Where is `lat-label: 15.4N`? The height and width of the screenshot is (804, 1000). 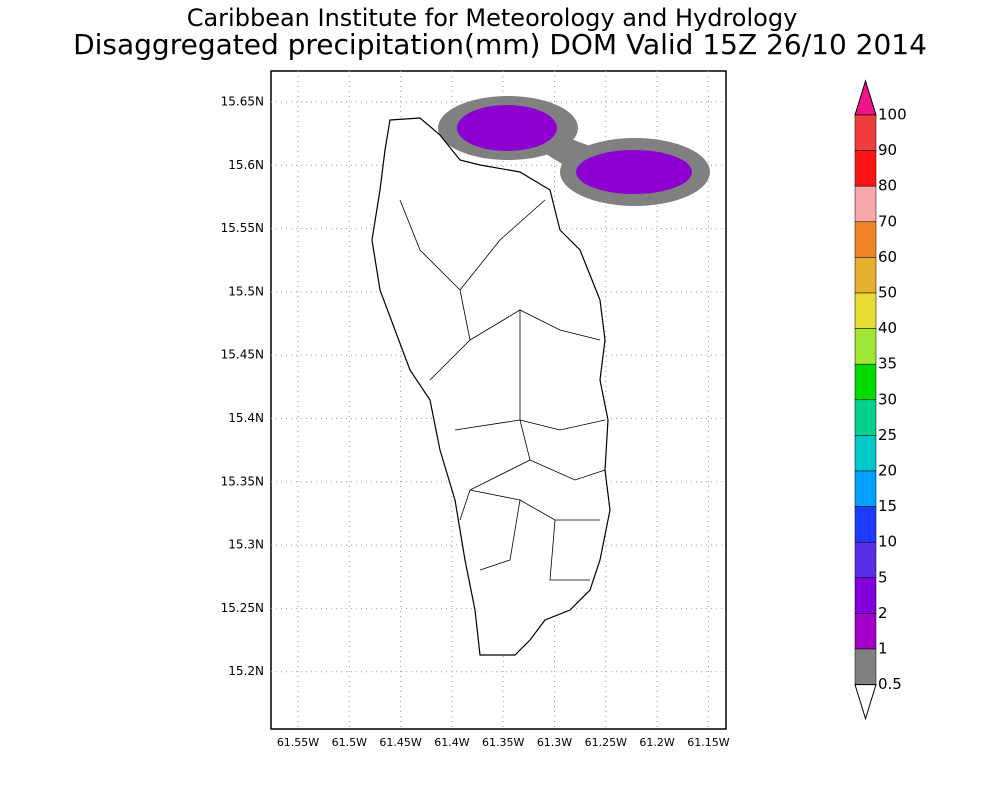
lat-label: 15.4N is located at coordinates (246, 418).